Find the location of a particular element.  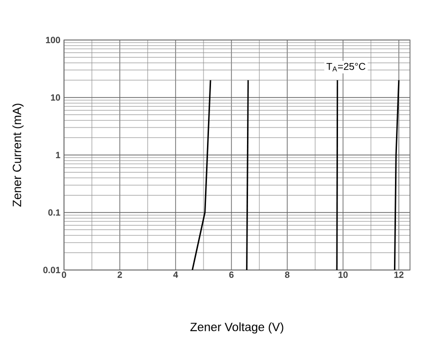

y-tick-label: 0.1 is located at coordinates (54, 212).